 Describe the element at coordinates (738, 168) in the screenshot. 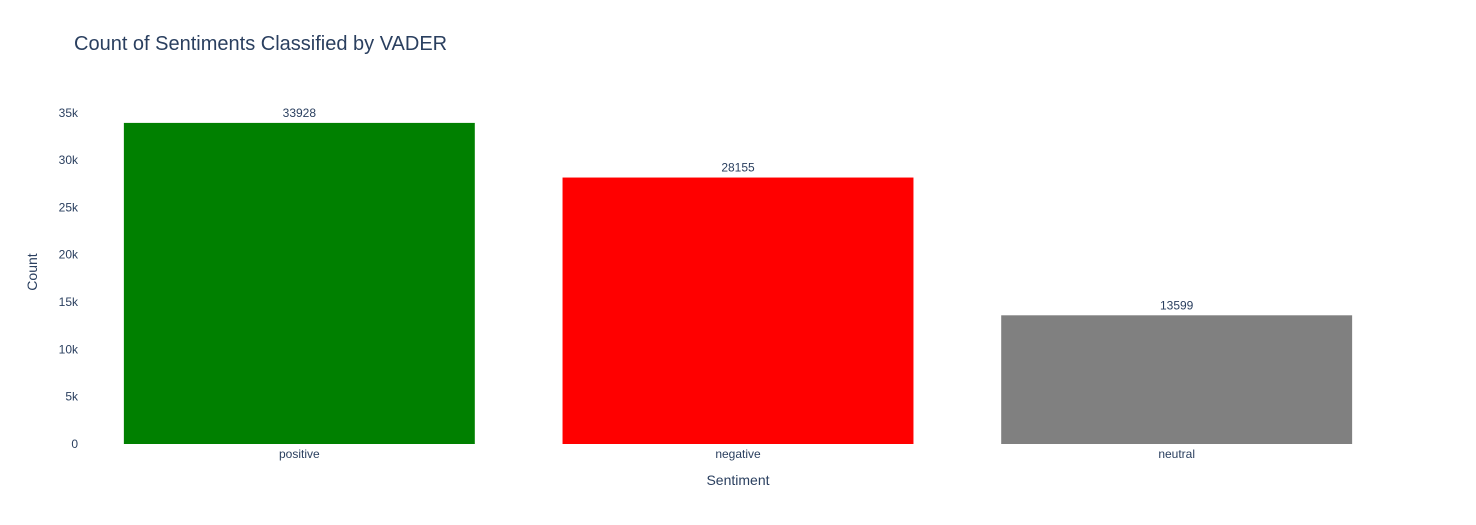

I see `data-label-negative: 28155` at that location.